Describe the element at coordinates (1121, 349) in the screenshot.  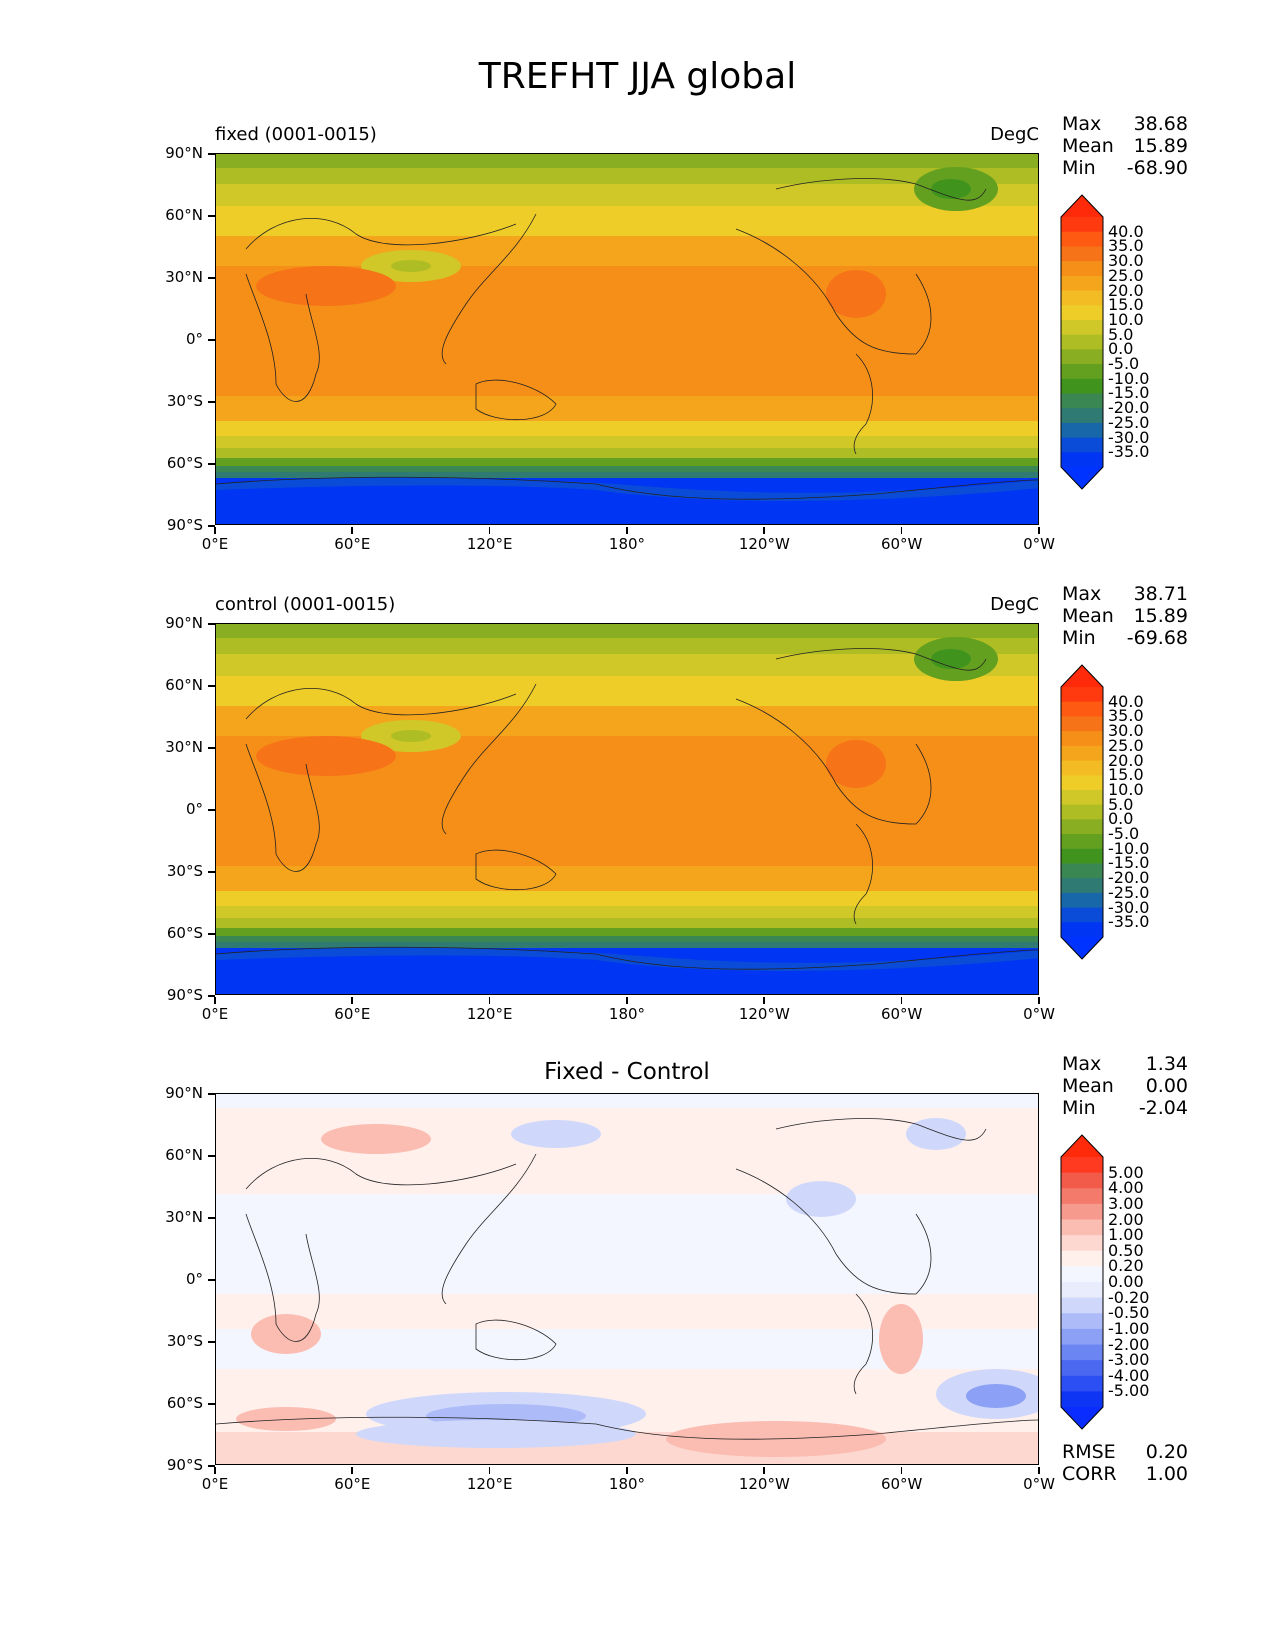
I see `colorbar-tick-label: 0.0` at that location.